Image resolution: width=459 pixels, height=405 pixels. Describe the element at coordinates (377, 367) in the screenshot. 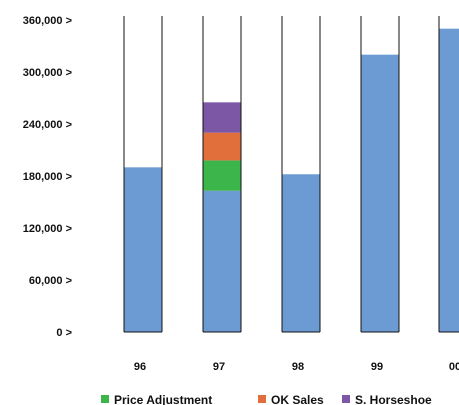

I see `x-tick-label: 99` at that location.